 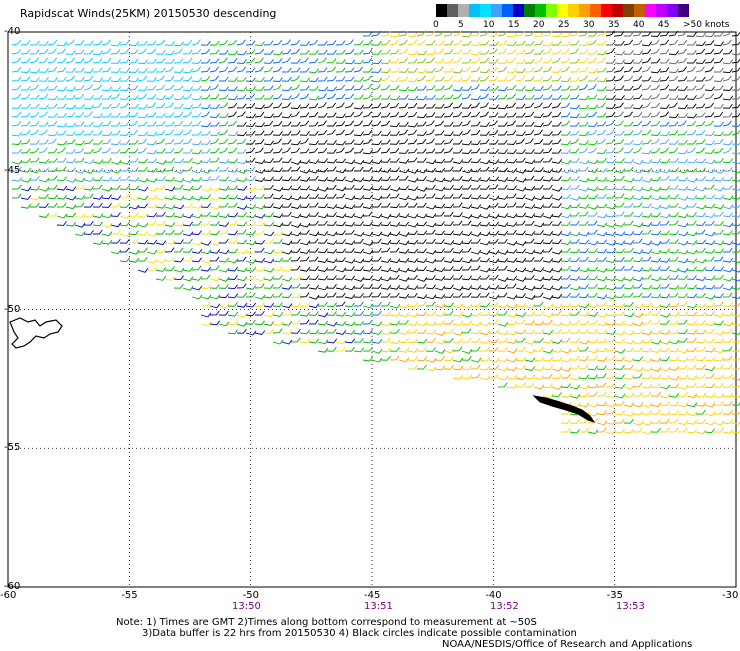 What do you see at coordinates (461, 25) in the screenshot?
I see `color-scale-label: 5` at bounding box center [461, 25].